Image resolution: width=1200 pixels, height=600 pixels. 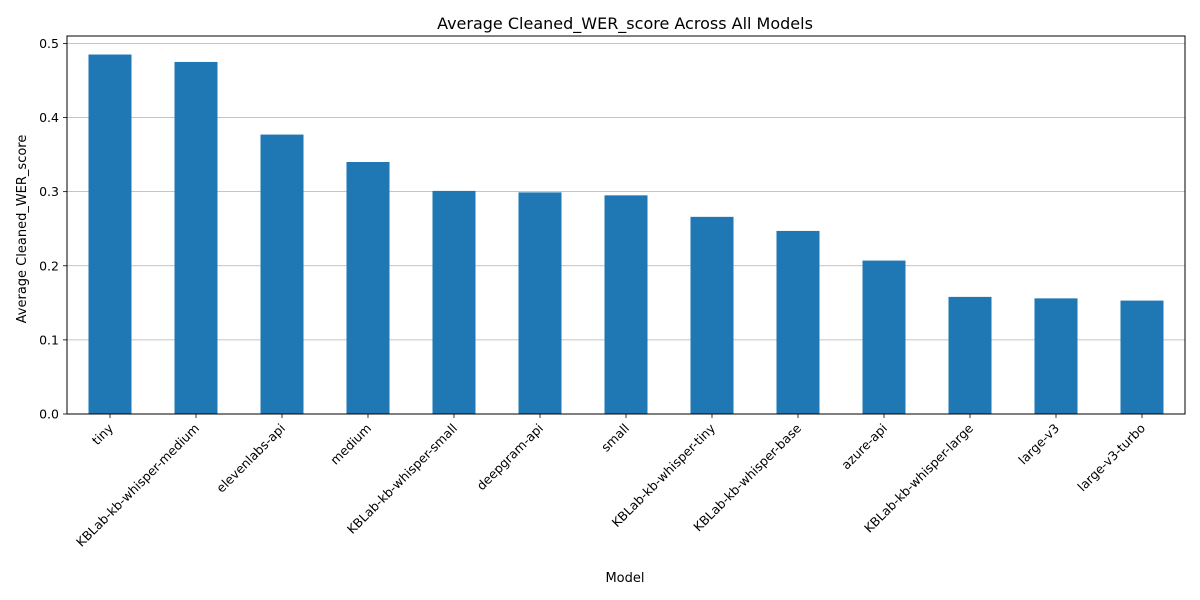 I want to click on bar-kblab-kb-whisper-tiny, so click(x=712, y=315).